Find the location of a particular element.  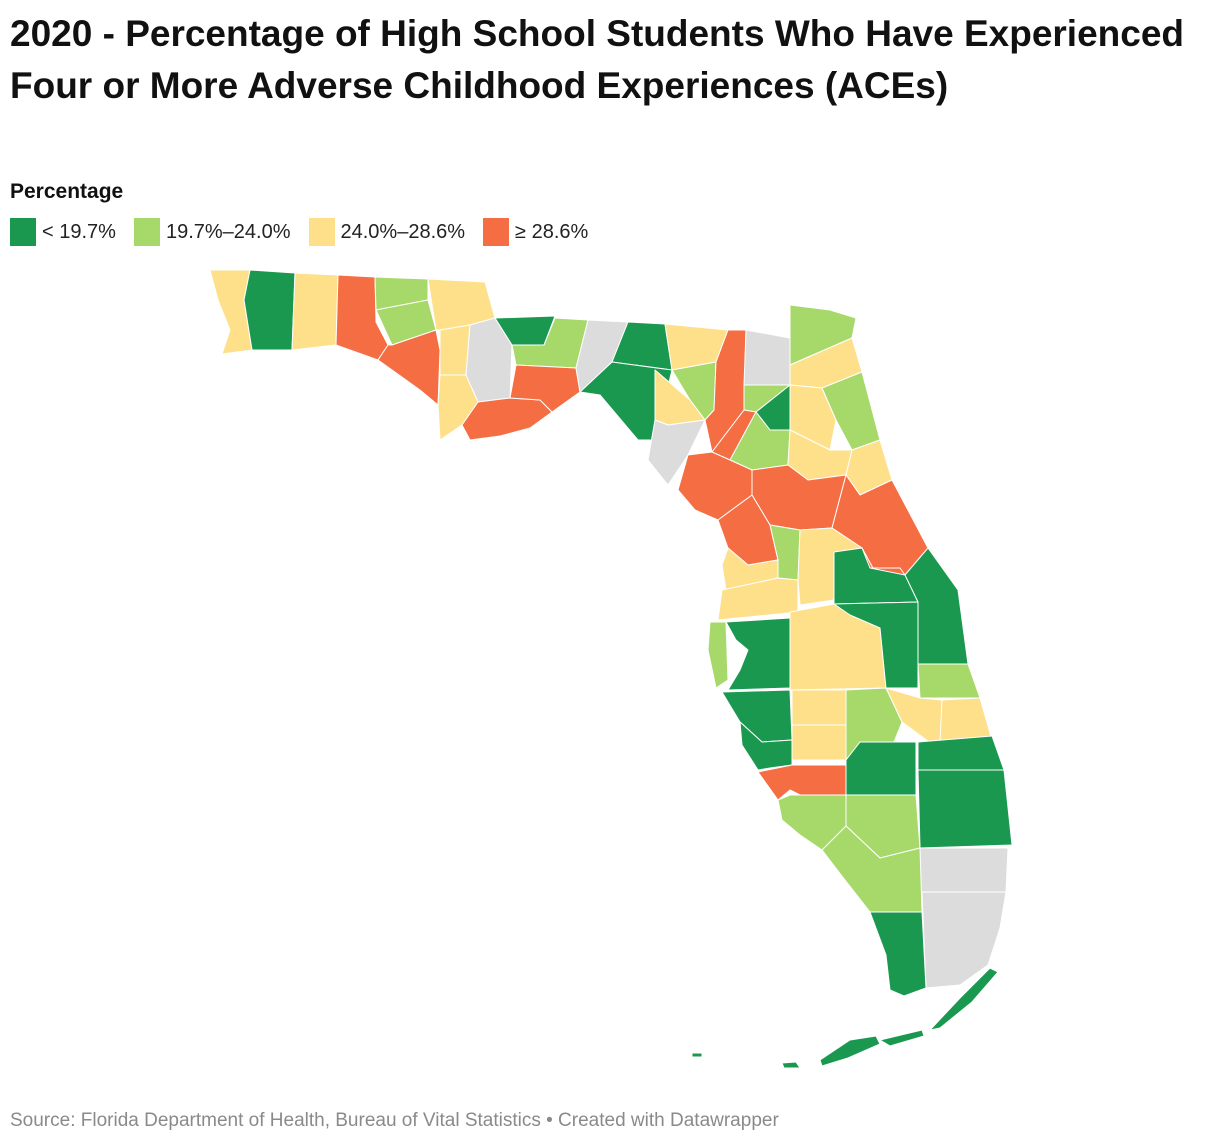

county-martin is located at coordinates (961, 753).